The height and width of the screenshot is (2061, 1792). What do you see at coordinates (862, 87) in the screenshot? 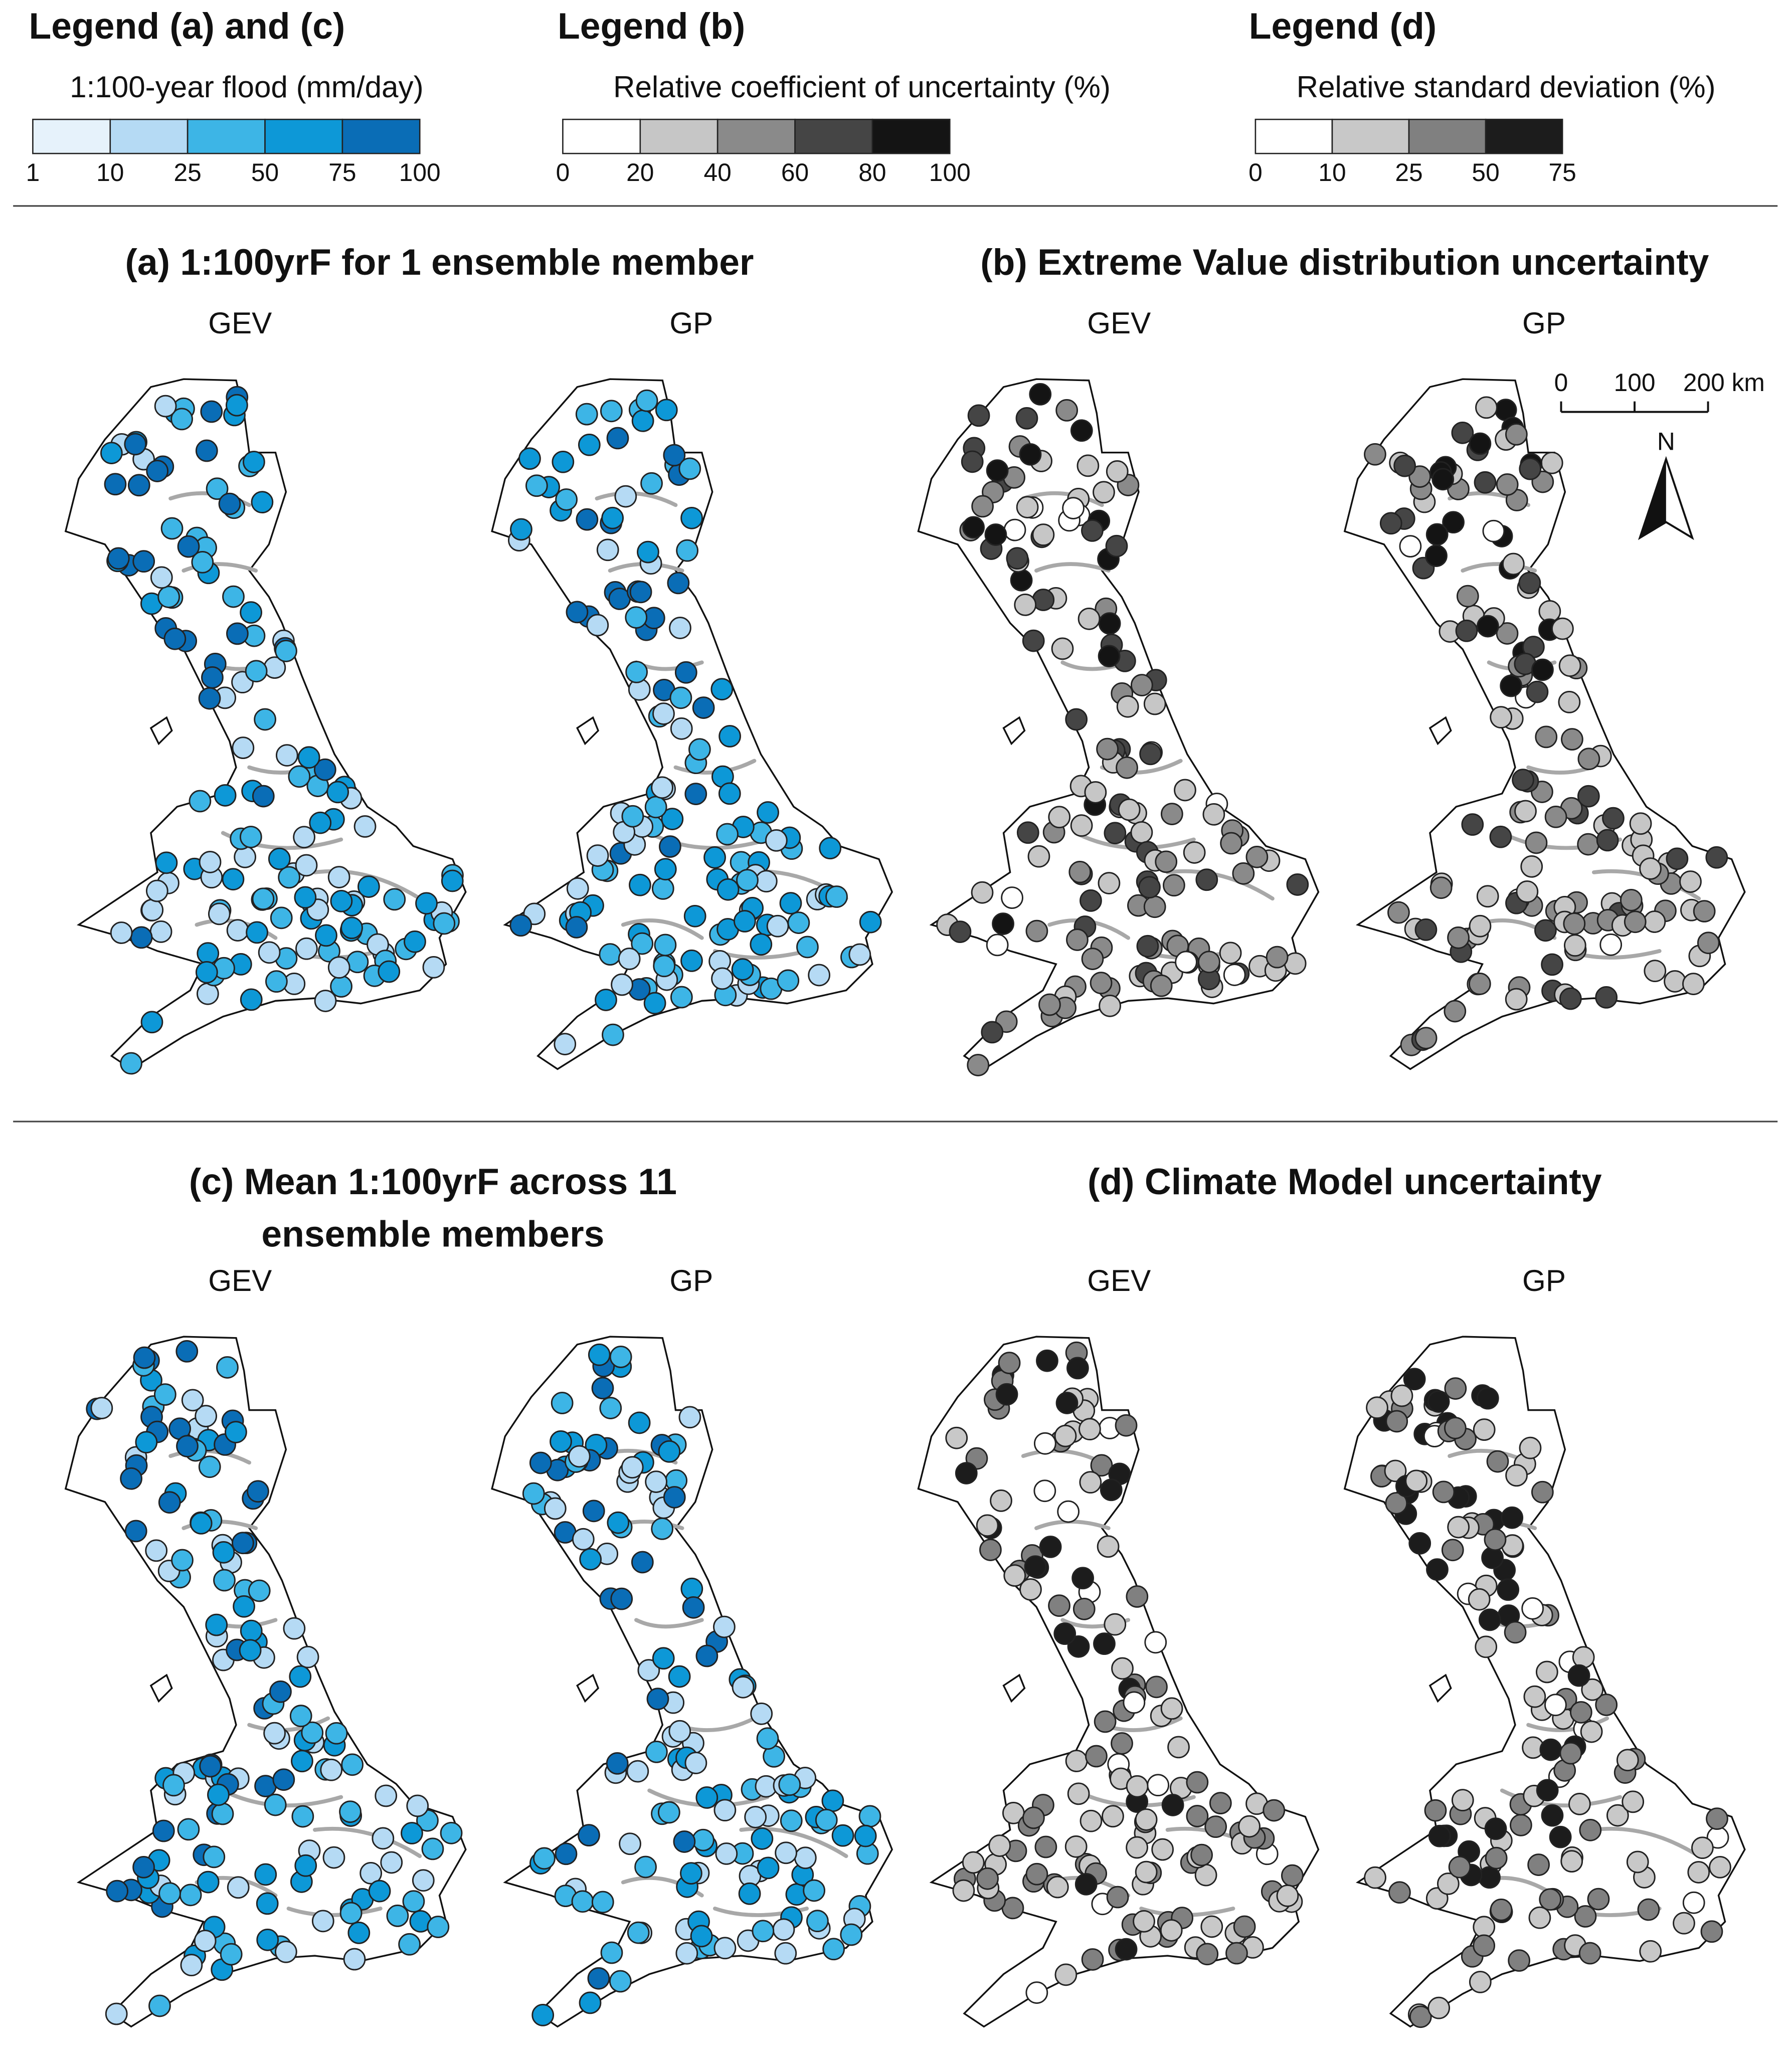
I see `legend-subtitle: Relative coefficient of uncertainty (%)` at bounding box center [862, 87].